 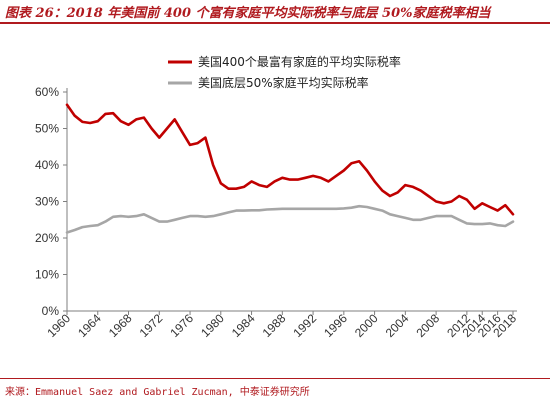 I want to click on x-tick-label: 1976, so click(x=181, y=325).